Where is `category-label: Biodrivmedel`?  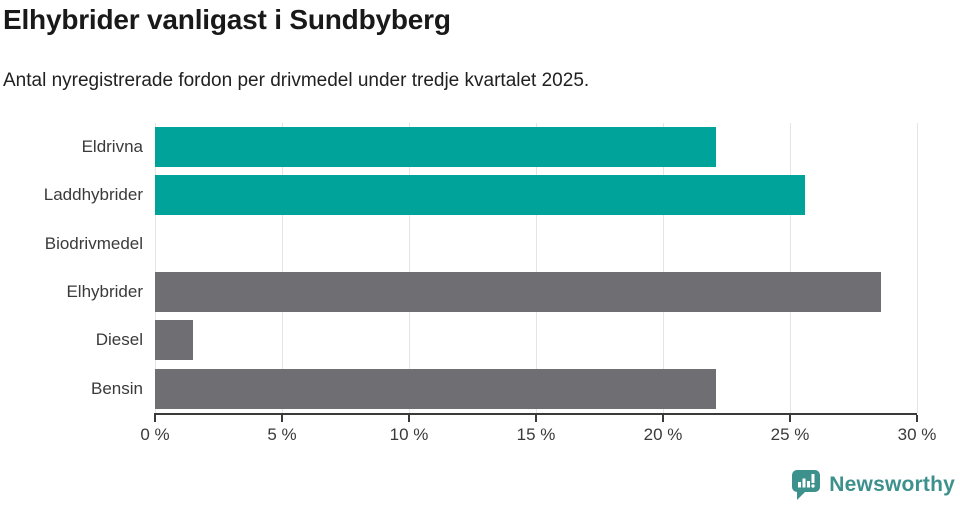 category-label: Biodrivmedel is located at coordinates (93, 243).